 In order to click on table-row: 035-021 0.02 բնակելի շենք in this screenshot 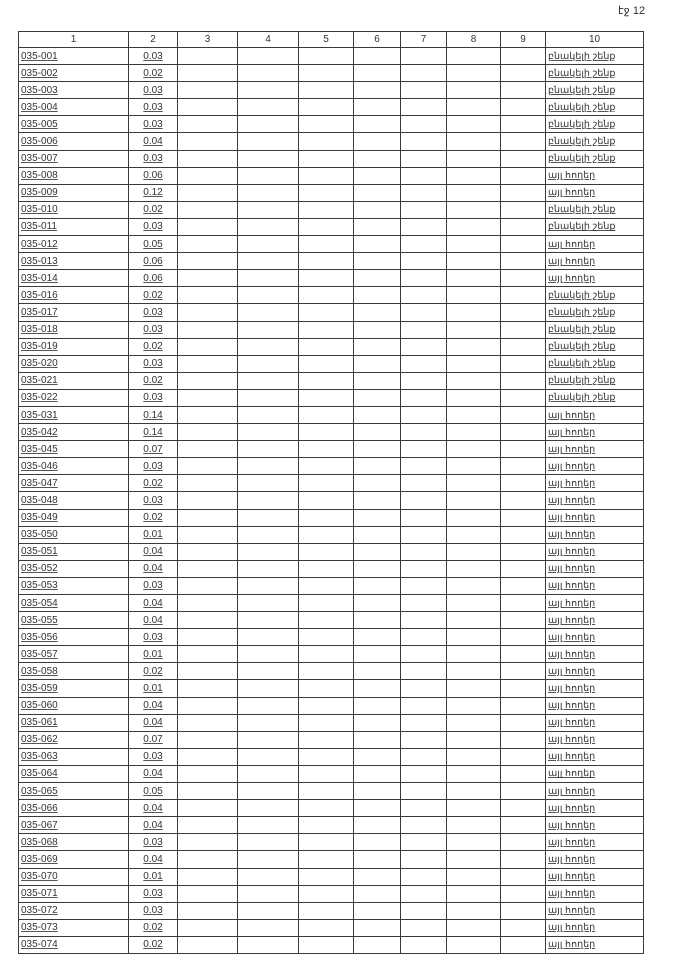, I will do `click(331, 380)`.